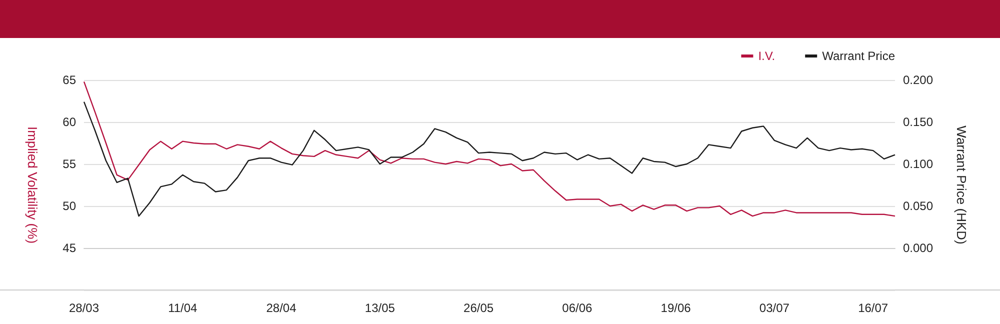 This screenshot has height=324, width=1000. I want to click on x-tick-label: 13/05, so click(380, 308).